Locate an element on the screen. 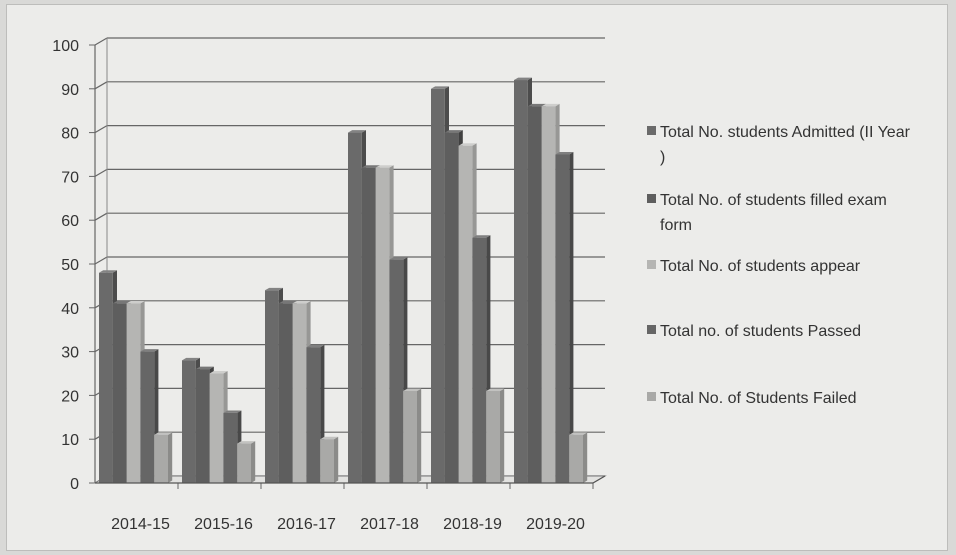  x-tick-label: 2015-16 is located at coordinates (223, 524).